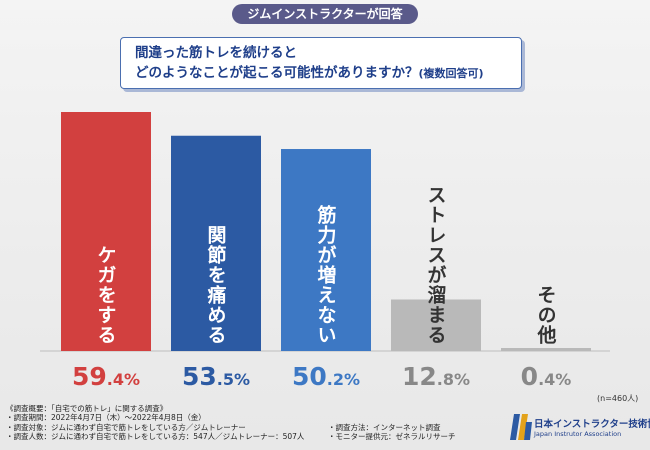 Image resolution: width=650 pixels, height=450 pixels. I want to click on bar-label-4: ストレスが溜まる, so click(435, 265).